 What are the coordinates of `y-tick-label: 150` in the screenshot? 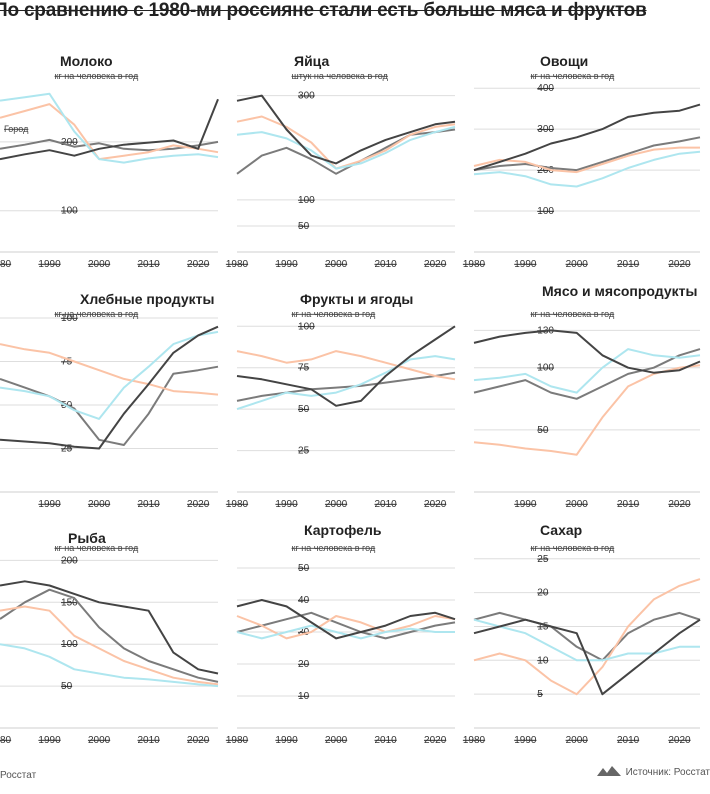 It's located at (69, 602).